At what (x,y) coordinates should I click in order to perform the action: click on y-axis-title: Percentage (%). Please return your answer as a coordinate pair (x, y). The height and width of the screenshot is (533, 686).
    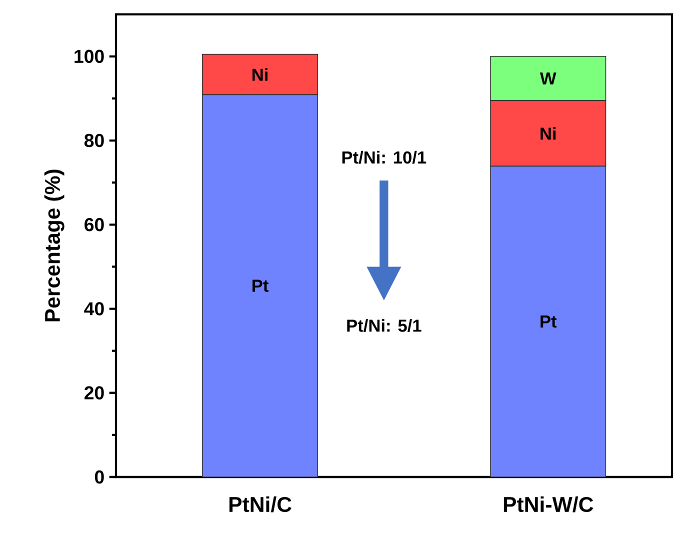
    Looking at the image, I should click on (54, 246).